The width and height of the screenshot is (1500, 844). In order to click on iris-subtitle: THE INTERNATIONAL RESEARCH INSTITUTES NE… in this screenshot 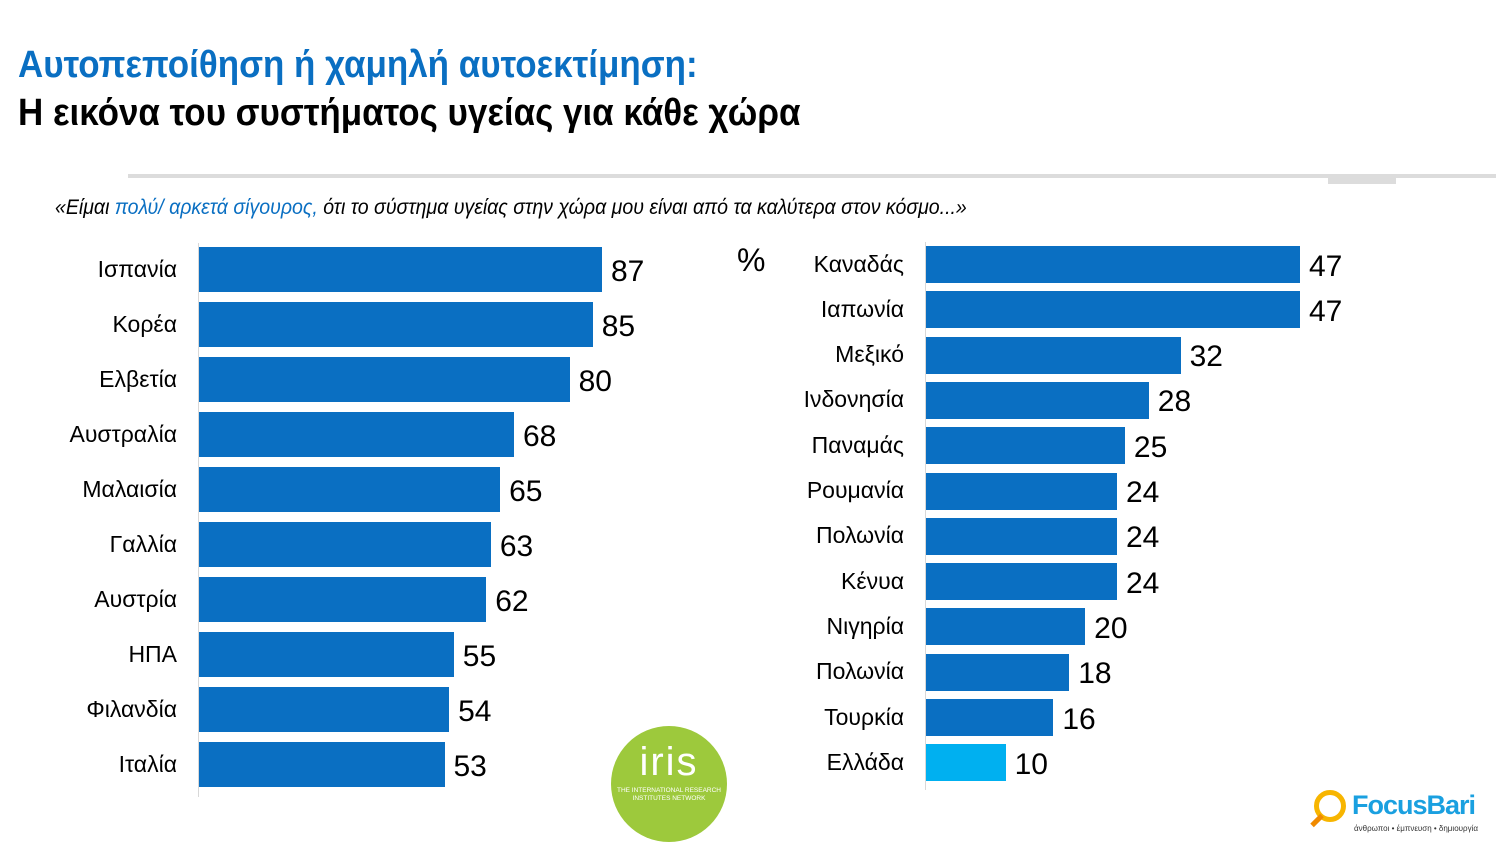, I will do `click(668, 794)`.